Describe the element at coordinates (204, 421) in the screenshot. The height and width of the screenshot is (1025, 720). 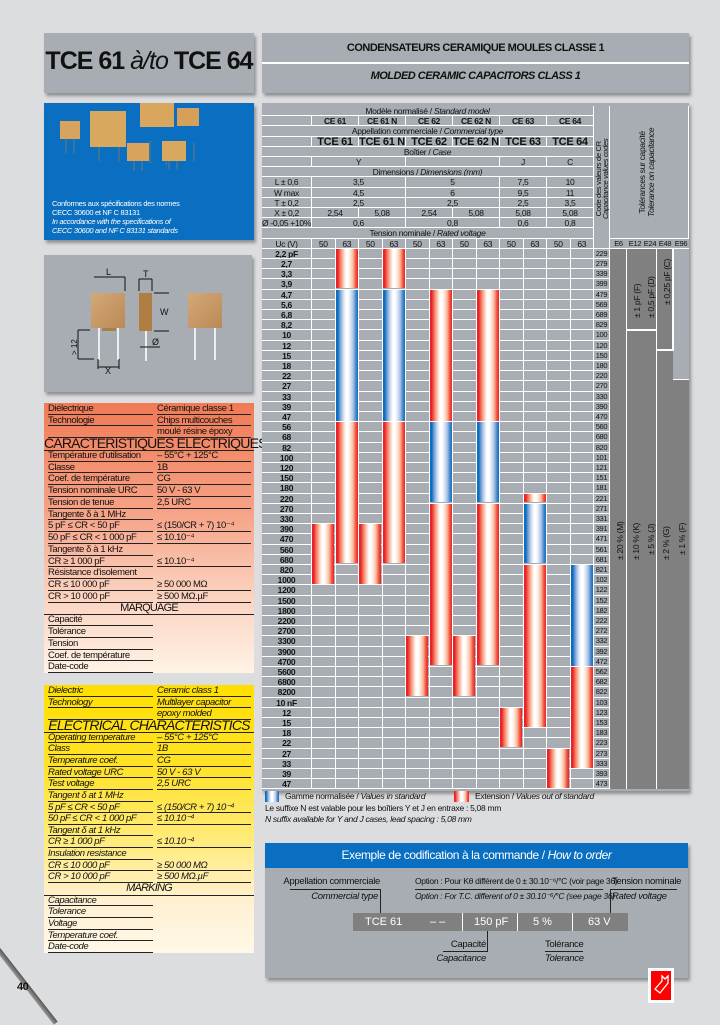
I see `spec-value: Chips multicouches` at that location.